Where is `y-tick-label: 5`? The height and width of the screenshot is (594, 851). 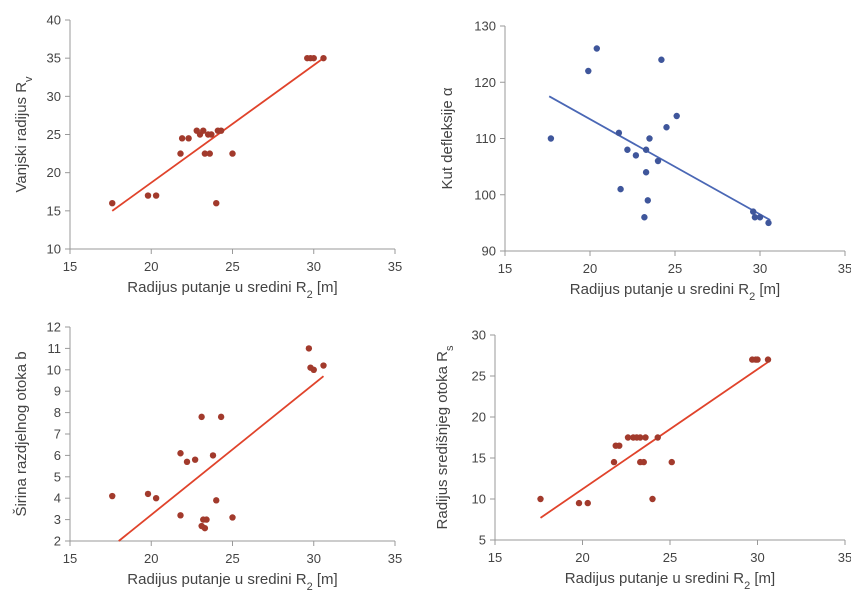
y-tick-label: 5 is located at coordinates (57, 476).